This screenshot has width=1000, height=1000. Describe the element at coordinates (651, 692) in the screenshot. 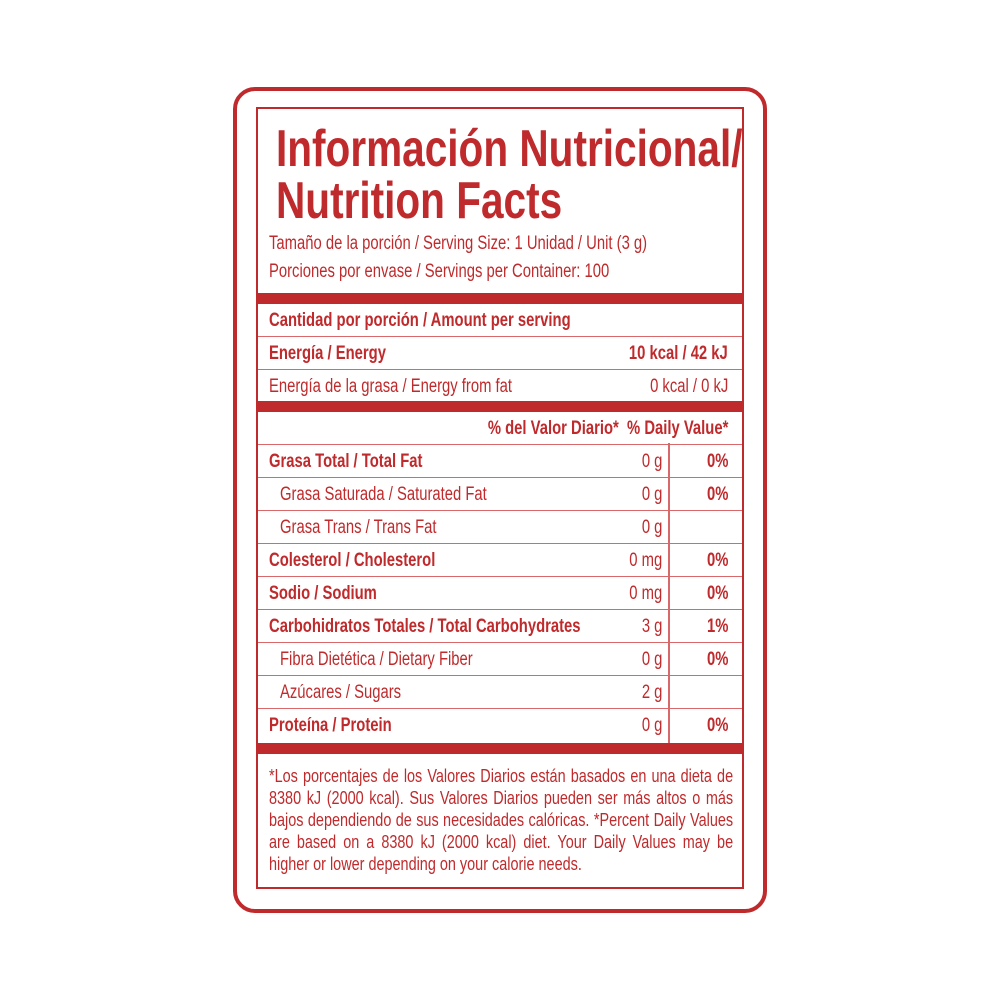

I see `nutrient-amount: 2 g` at that location.